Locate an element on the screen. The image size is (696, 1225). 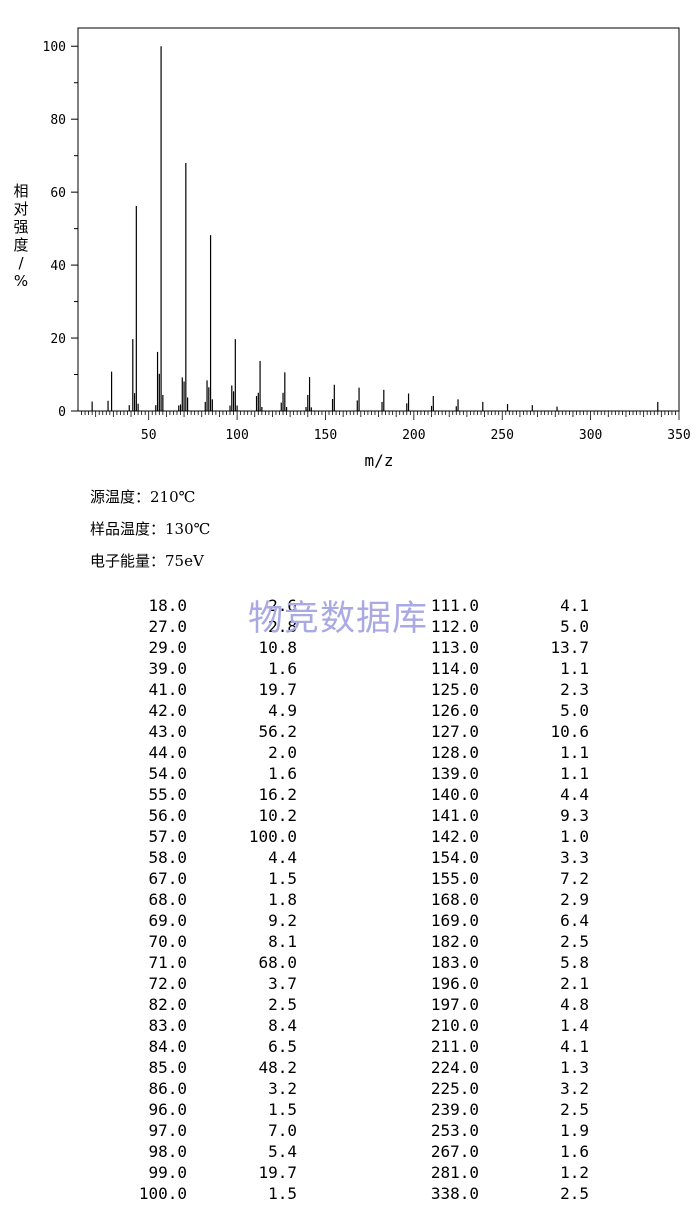
table-cell: 16.2 is located at coordinates (277, 794).